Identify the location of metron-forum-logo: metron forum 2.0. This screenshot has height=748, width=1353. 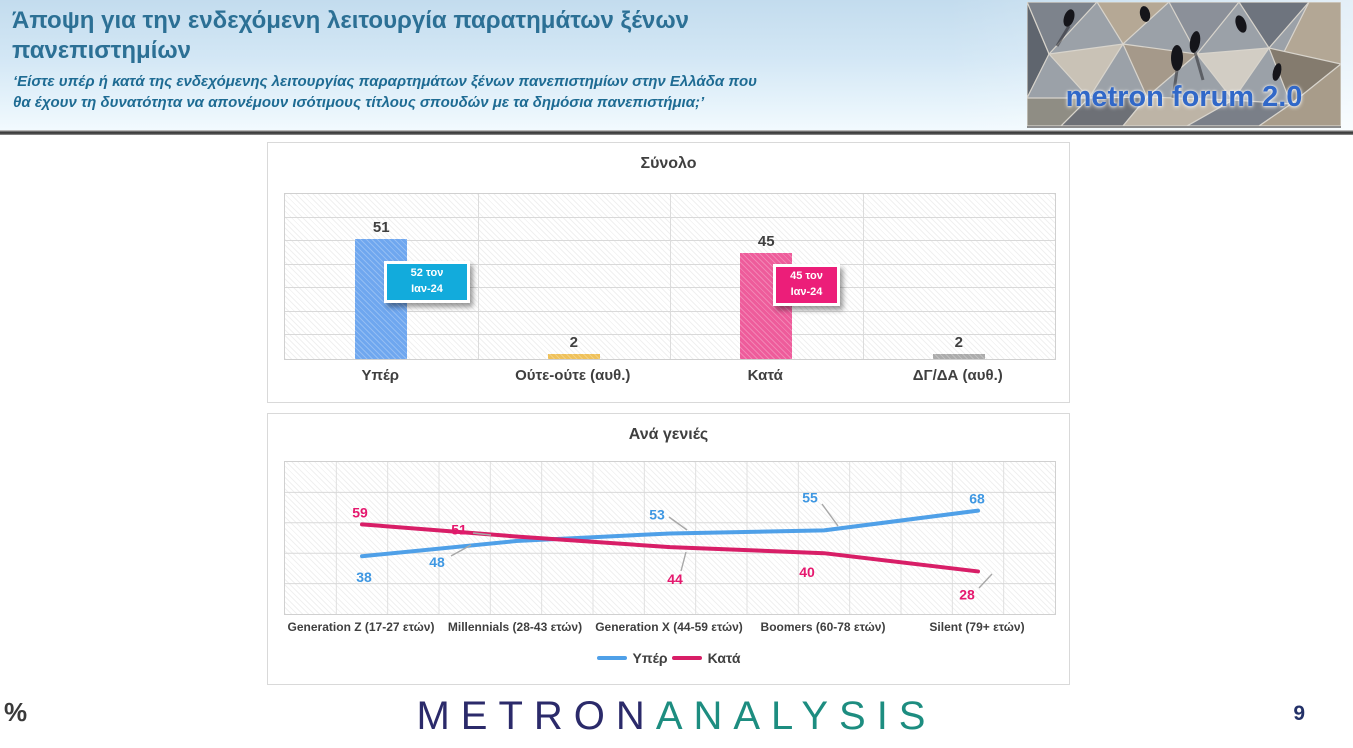
(1184, 65).